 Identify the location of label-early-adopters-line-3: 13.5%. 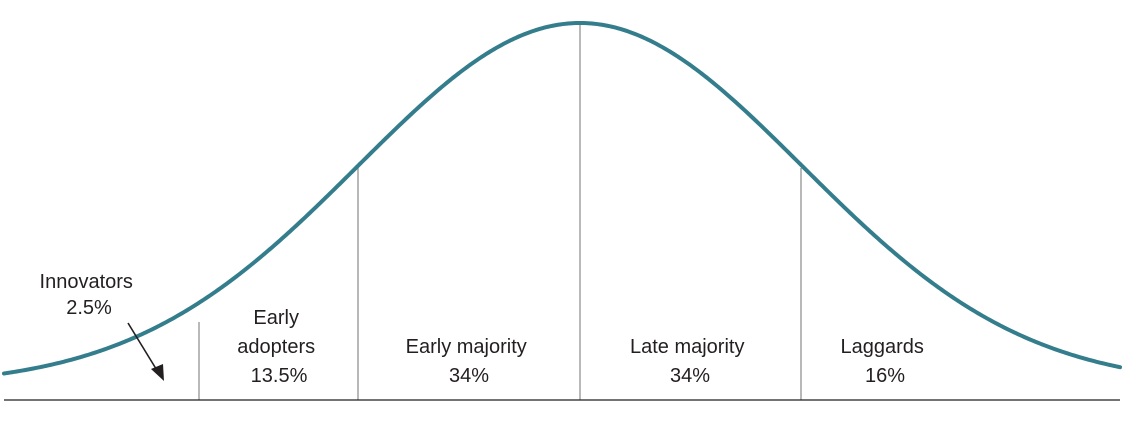
(279, 376).